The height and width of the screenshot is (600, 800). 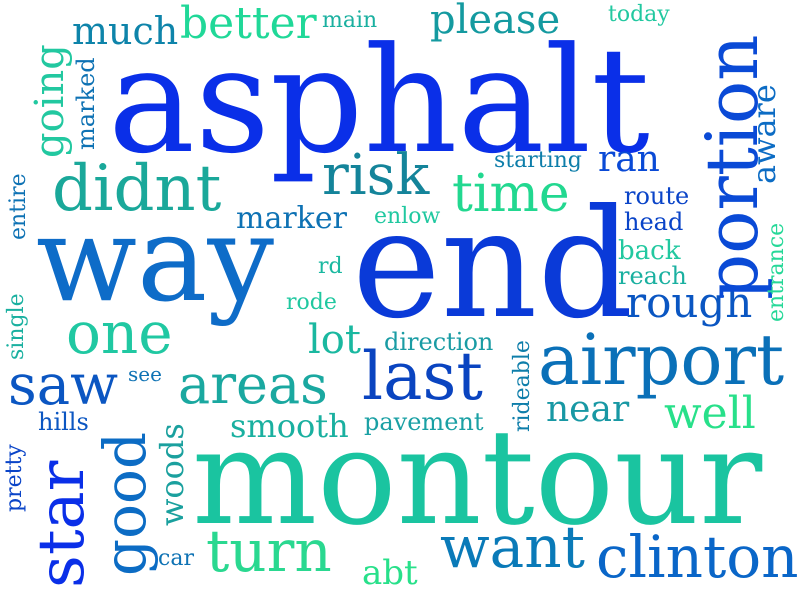 What do you see at coordinates (137, 189) in the screenshot?
I see `word-didnt: didnt` at bounding box center [137, 189].